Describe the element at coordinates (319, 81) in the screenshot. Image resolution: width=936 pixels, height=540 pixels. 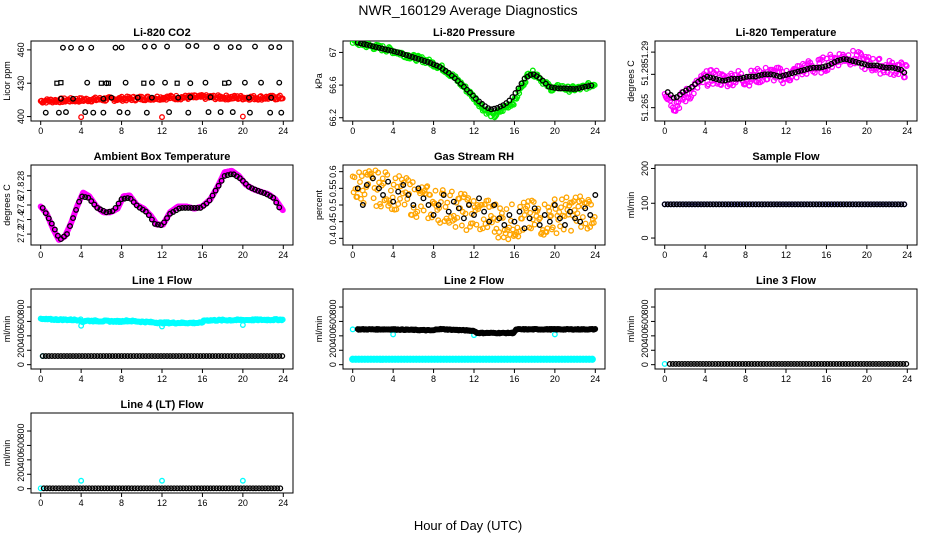
I see `panel-ylabel: kPa` at that location.